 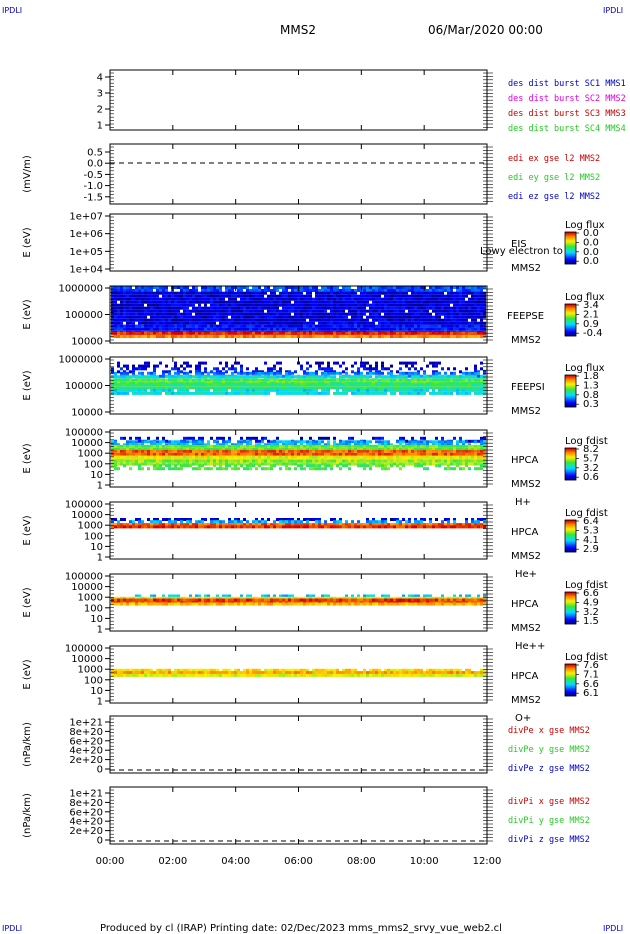 What do you see at coordinates (95, 164) in the screenshot?
I see `y-tick-label: 0.0` at bounding box center [95, 164].